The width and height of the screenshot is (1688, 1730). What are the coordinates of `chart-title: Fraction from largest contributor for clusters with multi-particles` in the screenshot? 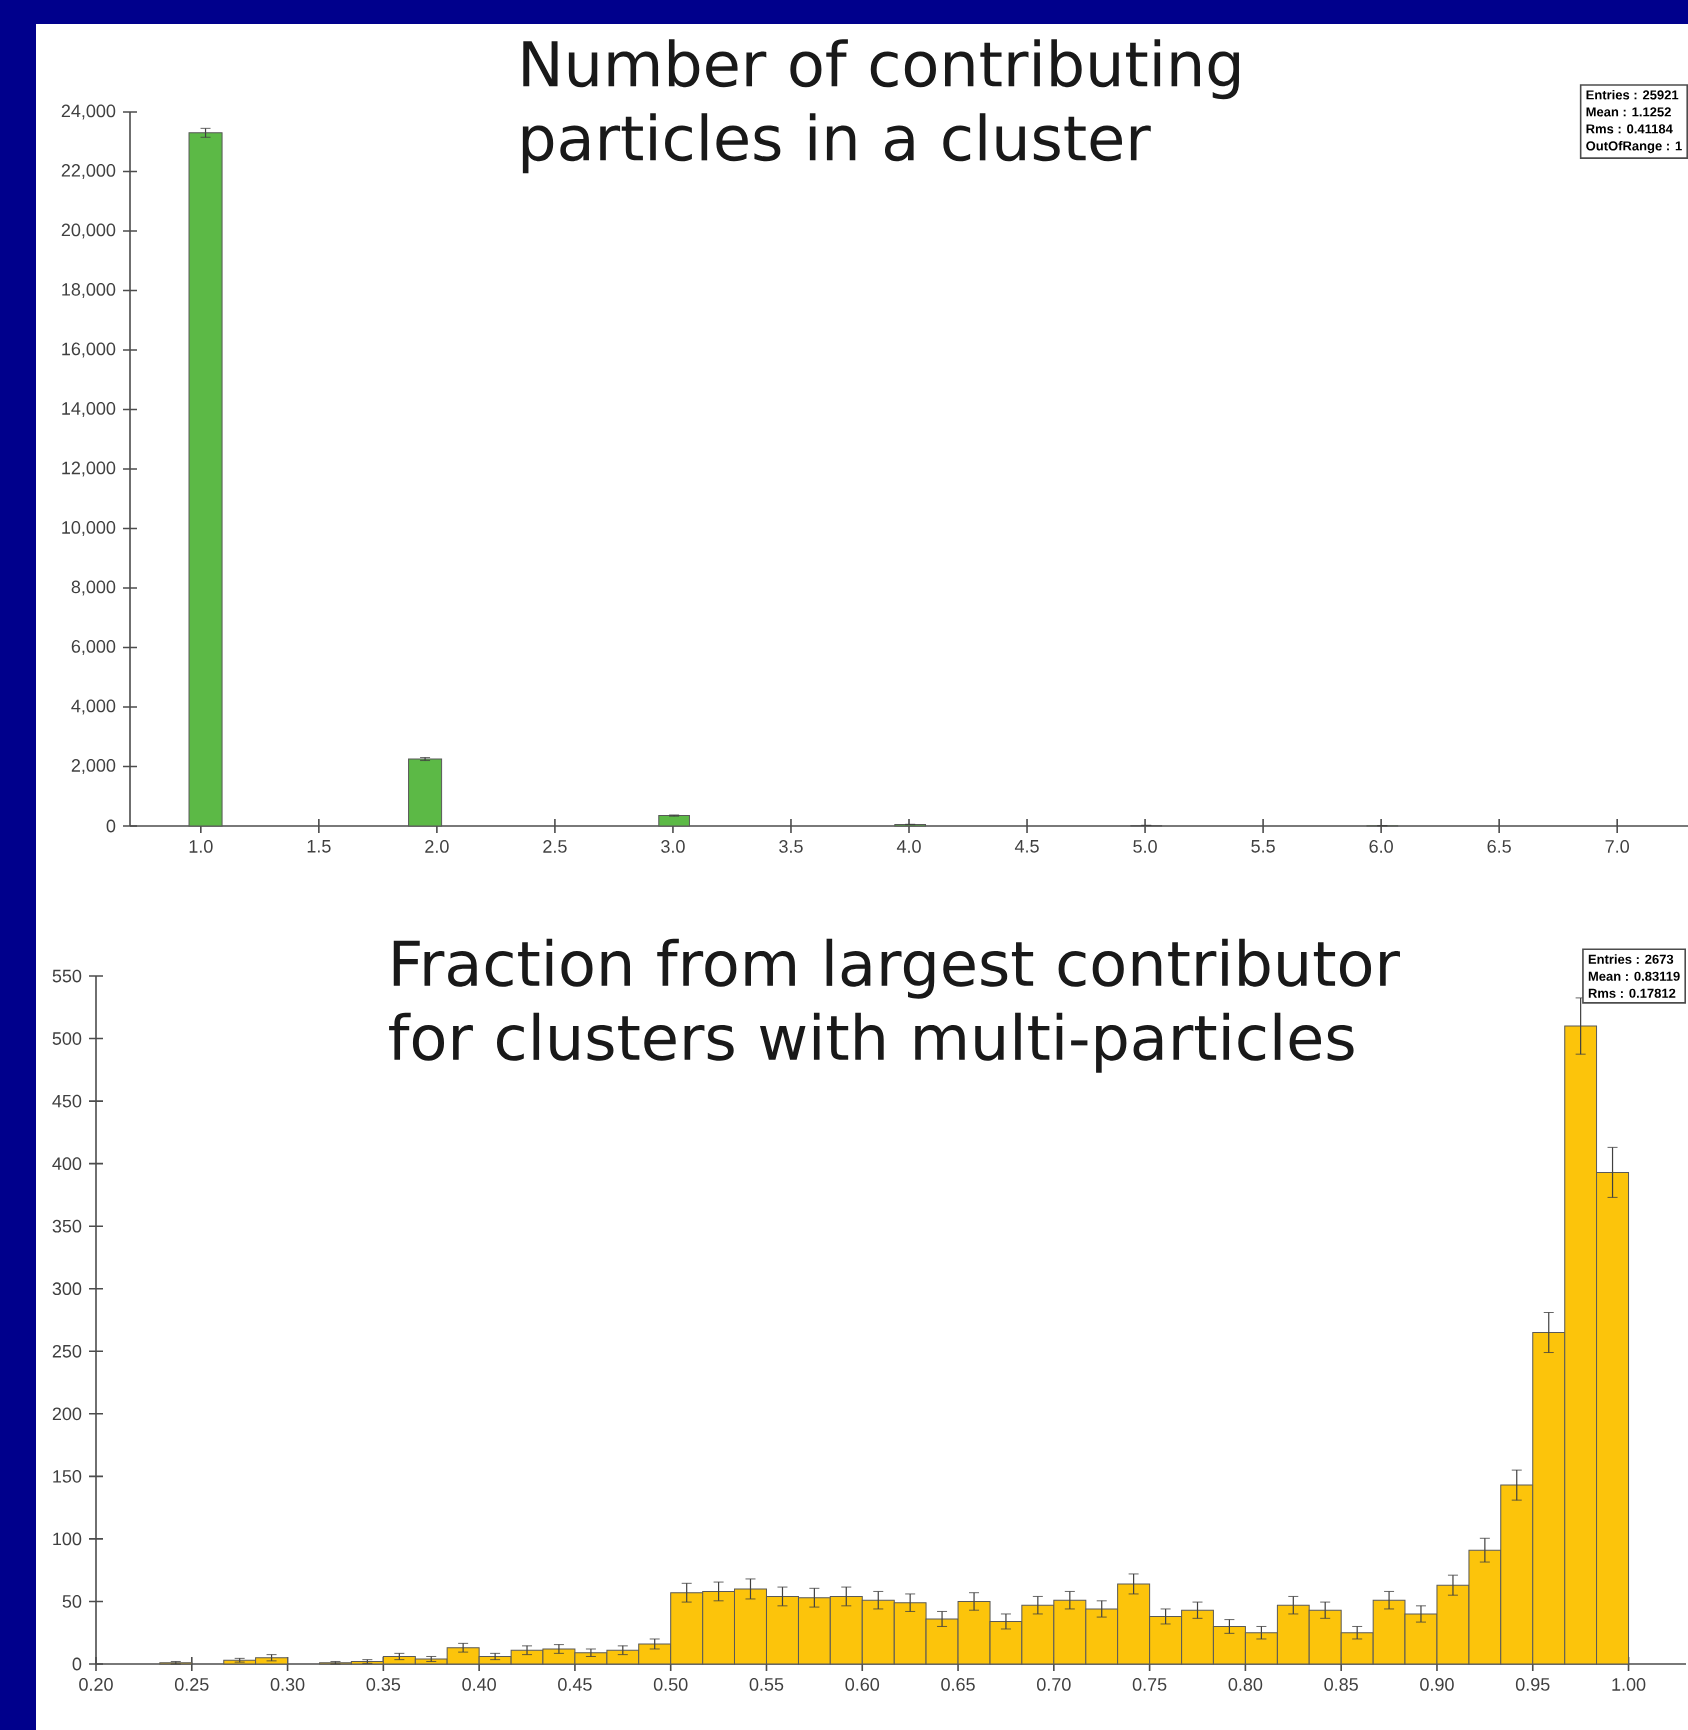 It's located at (894, 1005).